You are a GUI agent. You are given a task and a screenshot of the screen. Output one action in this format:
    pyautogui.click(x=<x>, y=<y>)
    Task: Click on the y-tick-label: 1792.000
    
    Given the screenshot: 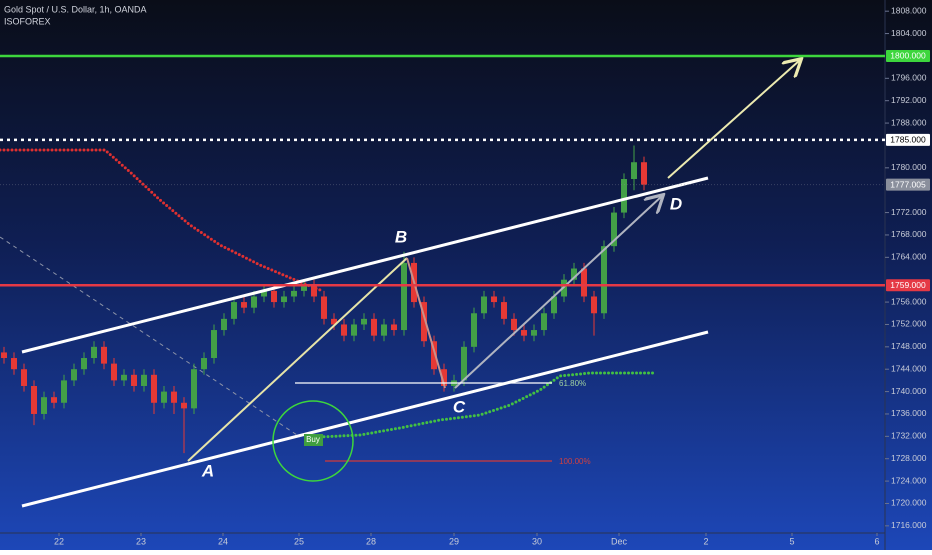 What is the action you would take?
    pyautogui.click(x=909, y=100)
    